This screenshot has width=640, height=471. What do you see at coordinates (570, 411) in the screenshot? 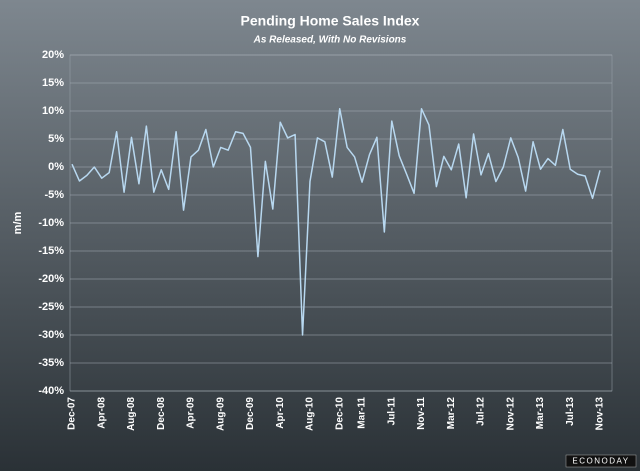
I see `x-tick-label: Jul-13` at bounding box center [570, 411].